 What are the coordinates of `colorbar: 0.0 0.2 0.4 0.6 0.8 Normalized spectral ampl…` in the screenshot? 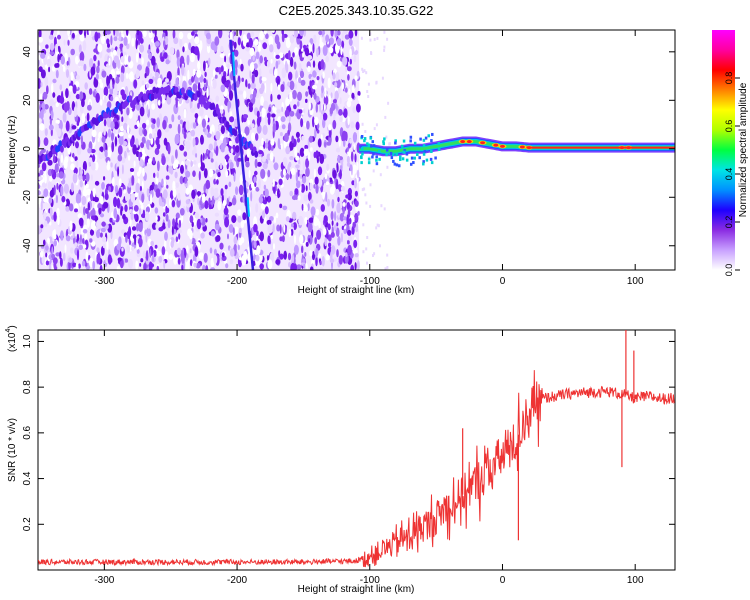 It's located at (730, 153).